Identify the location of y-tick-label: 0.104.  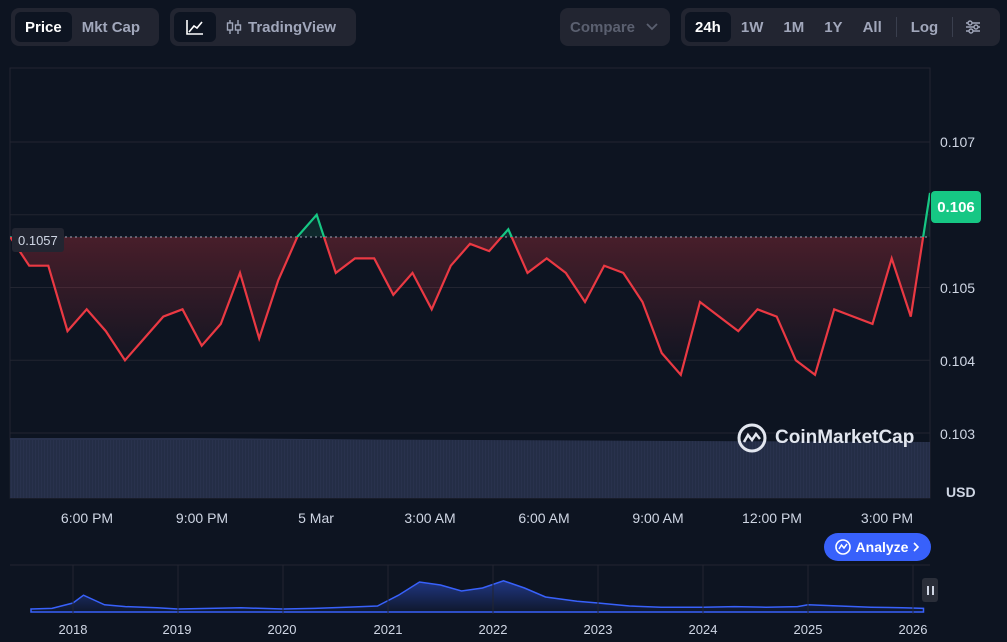
(958, 361).